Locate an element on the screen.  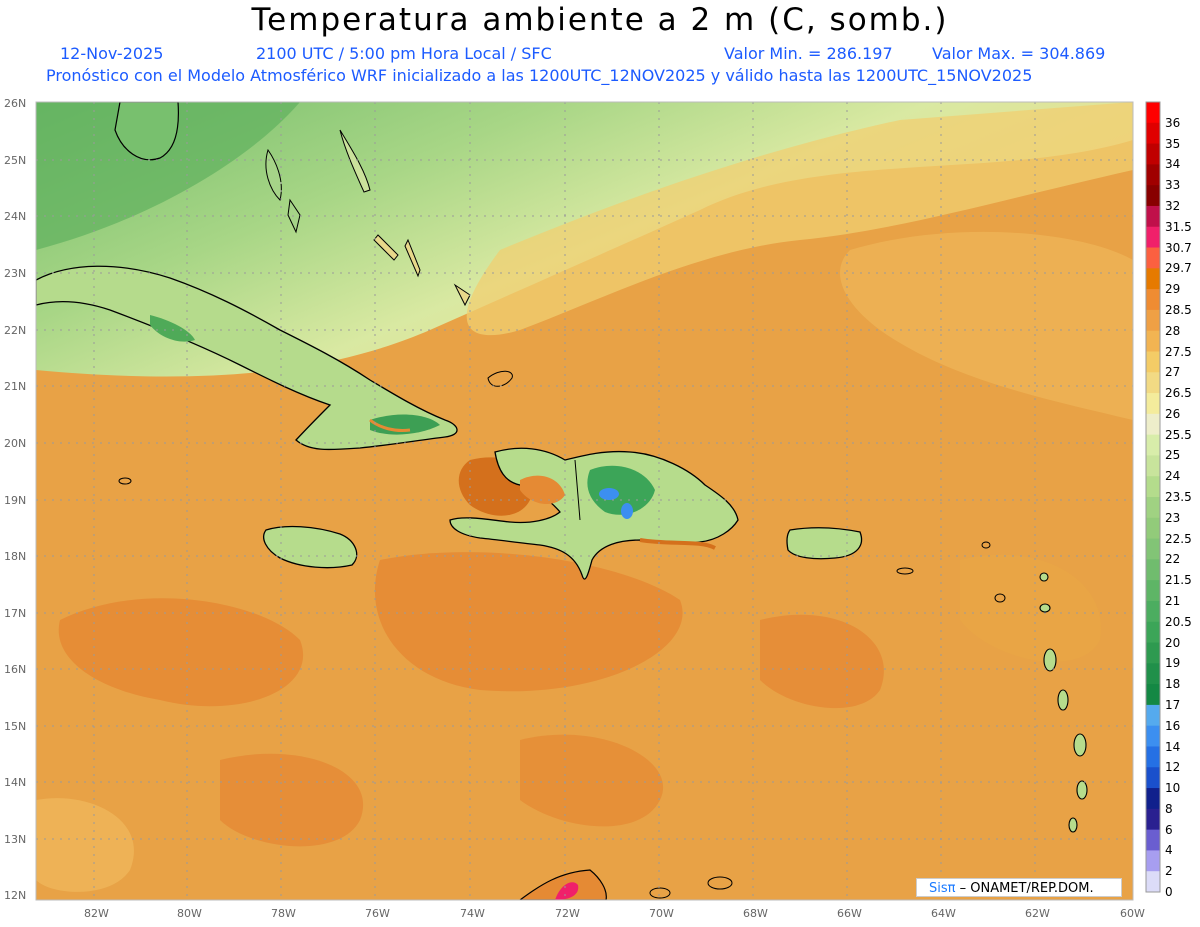
lat-label: 20N is located at coordinates (15, 443).